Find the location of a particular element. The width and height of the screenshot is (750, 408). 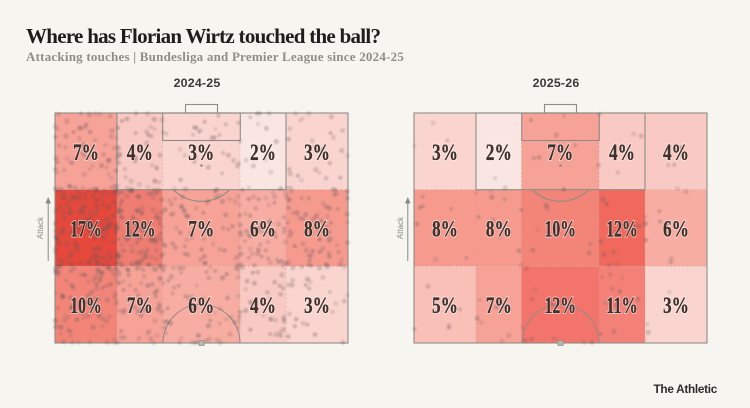

svg-text: 11% is located at coordinates (622, 306).